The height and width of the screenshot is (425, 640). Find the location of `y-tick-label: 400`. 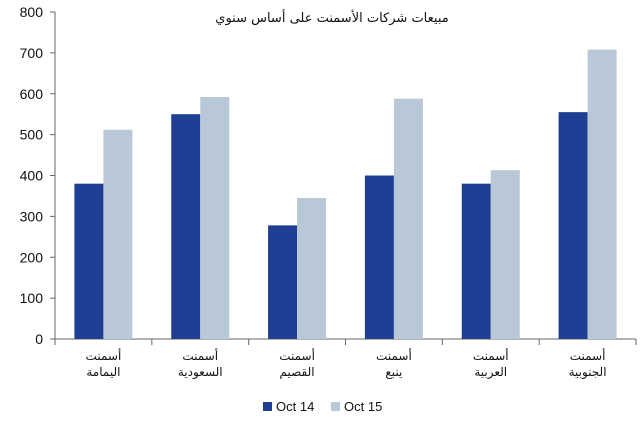

y-tick-label: 400 is located at coordinates (32, 176).